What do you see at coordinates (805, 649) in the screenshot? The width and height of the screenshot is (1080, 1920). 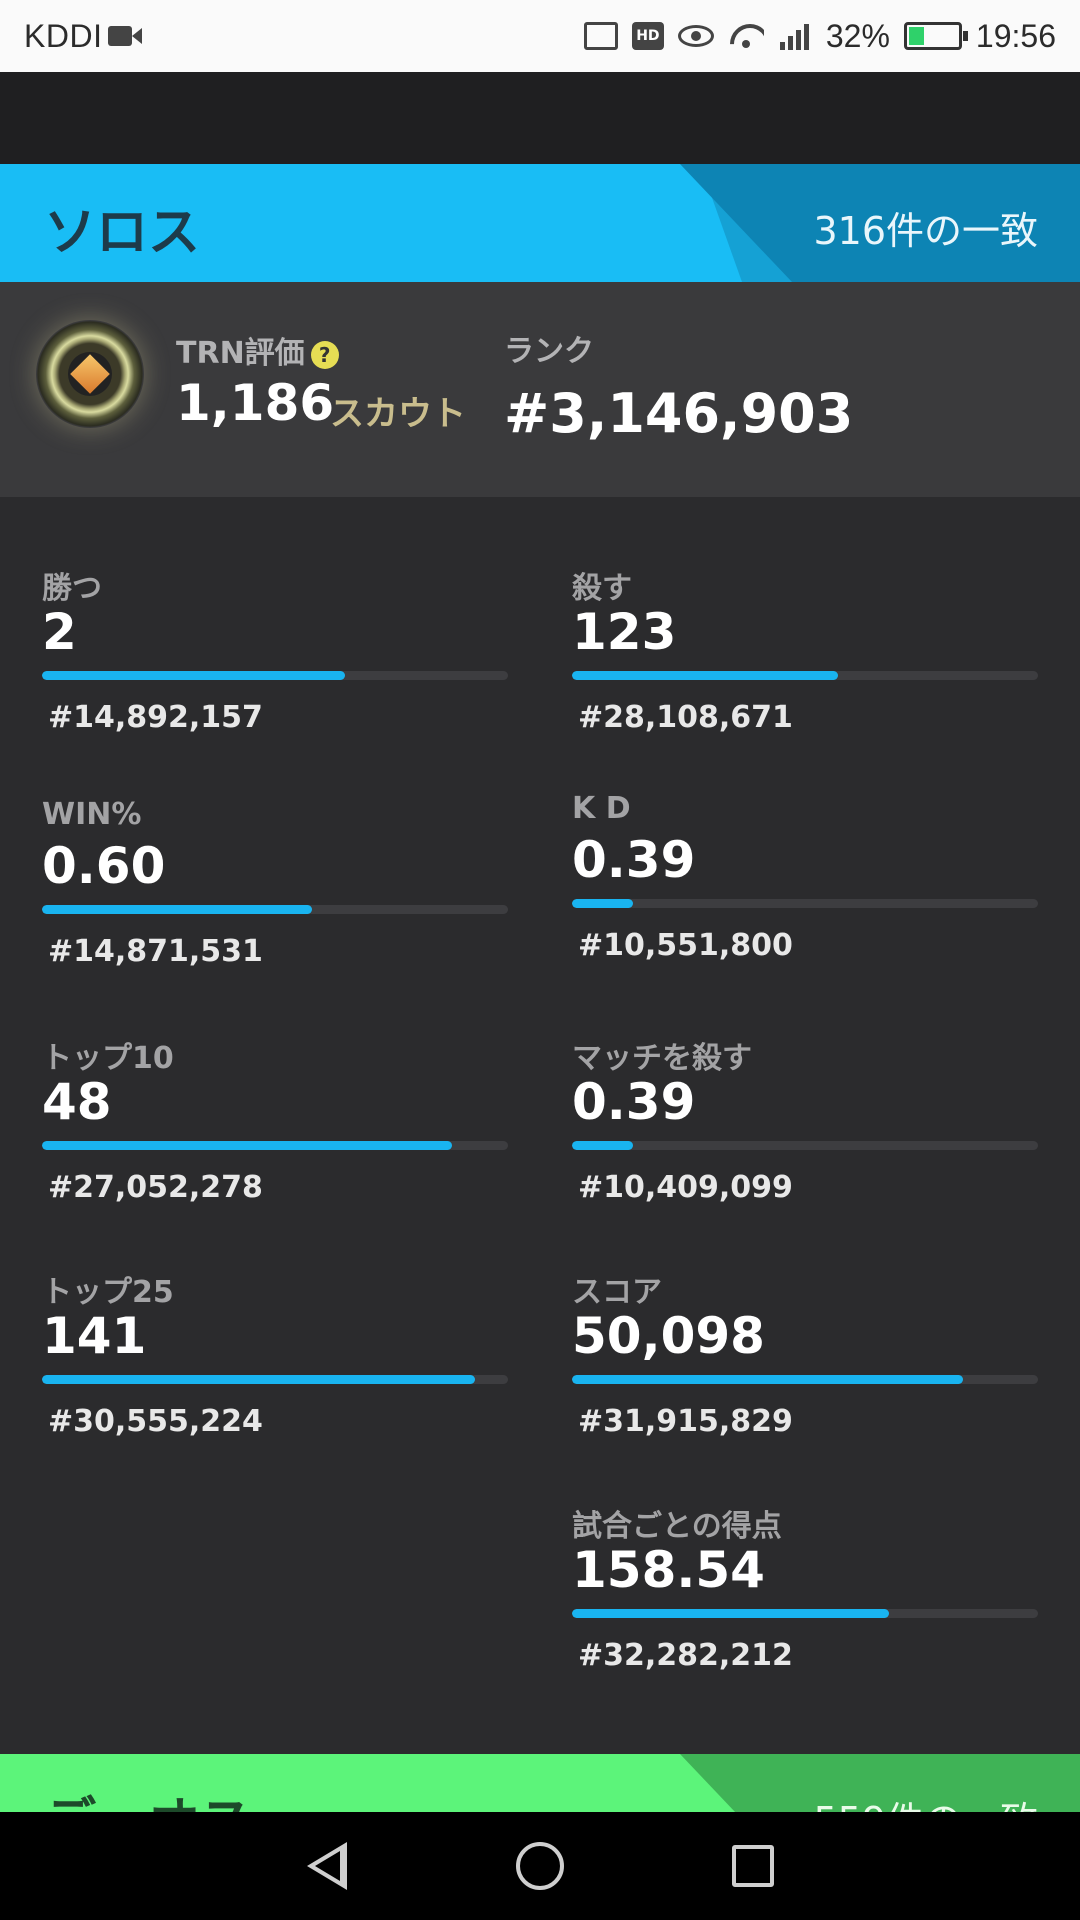 I see `stat-item: 殺す 123 #28,108,671` at bounding box center [805, 649].